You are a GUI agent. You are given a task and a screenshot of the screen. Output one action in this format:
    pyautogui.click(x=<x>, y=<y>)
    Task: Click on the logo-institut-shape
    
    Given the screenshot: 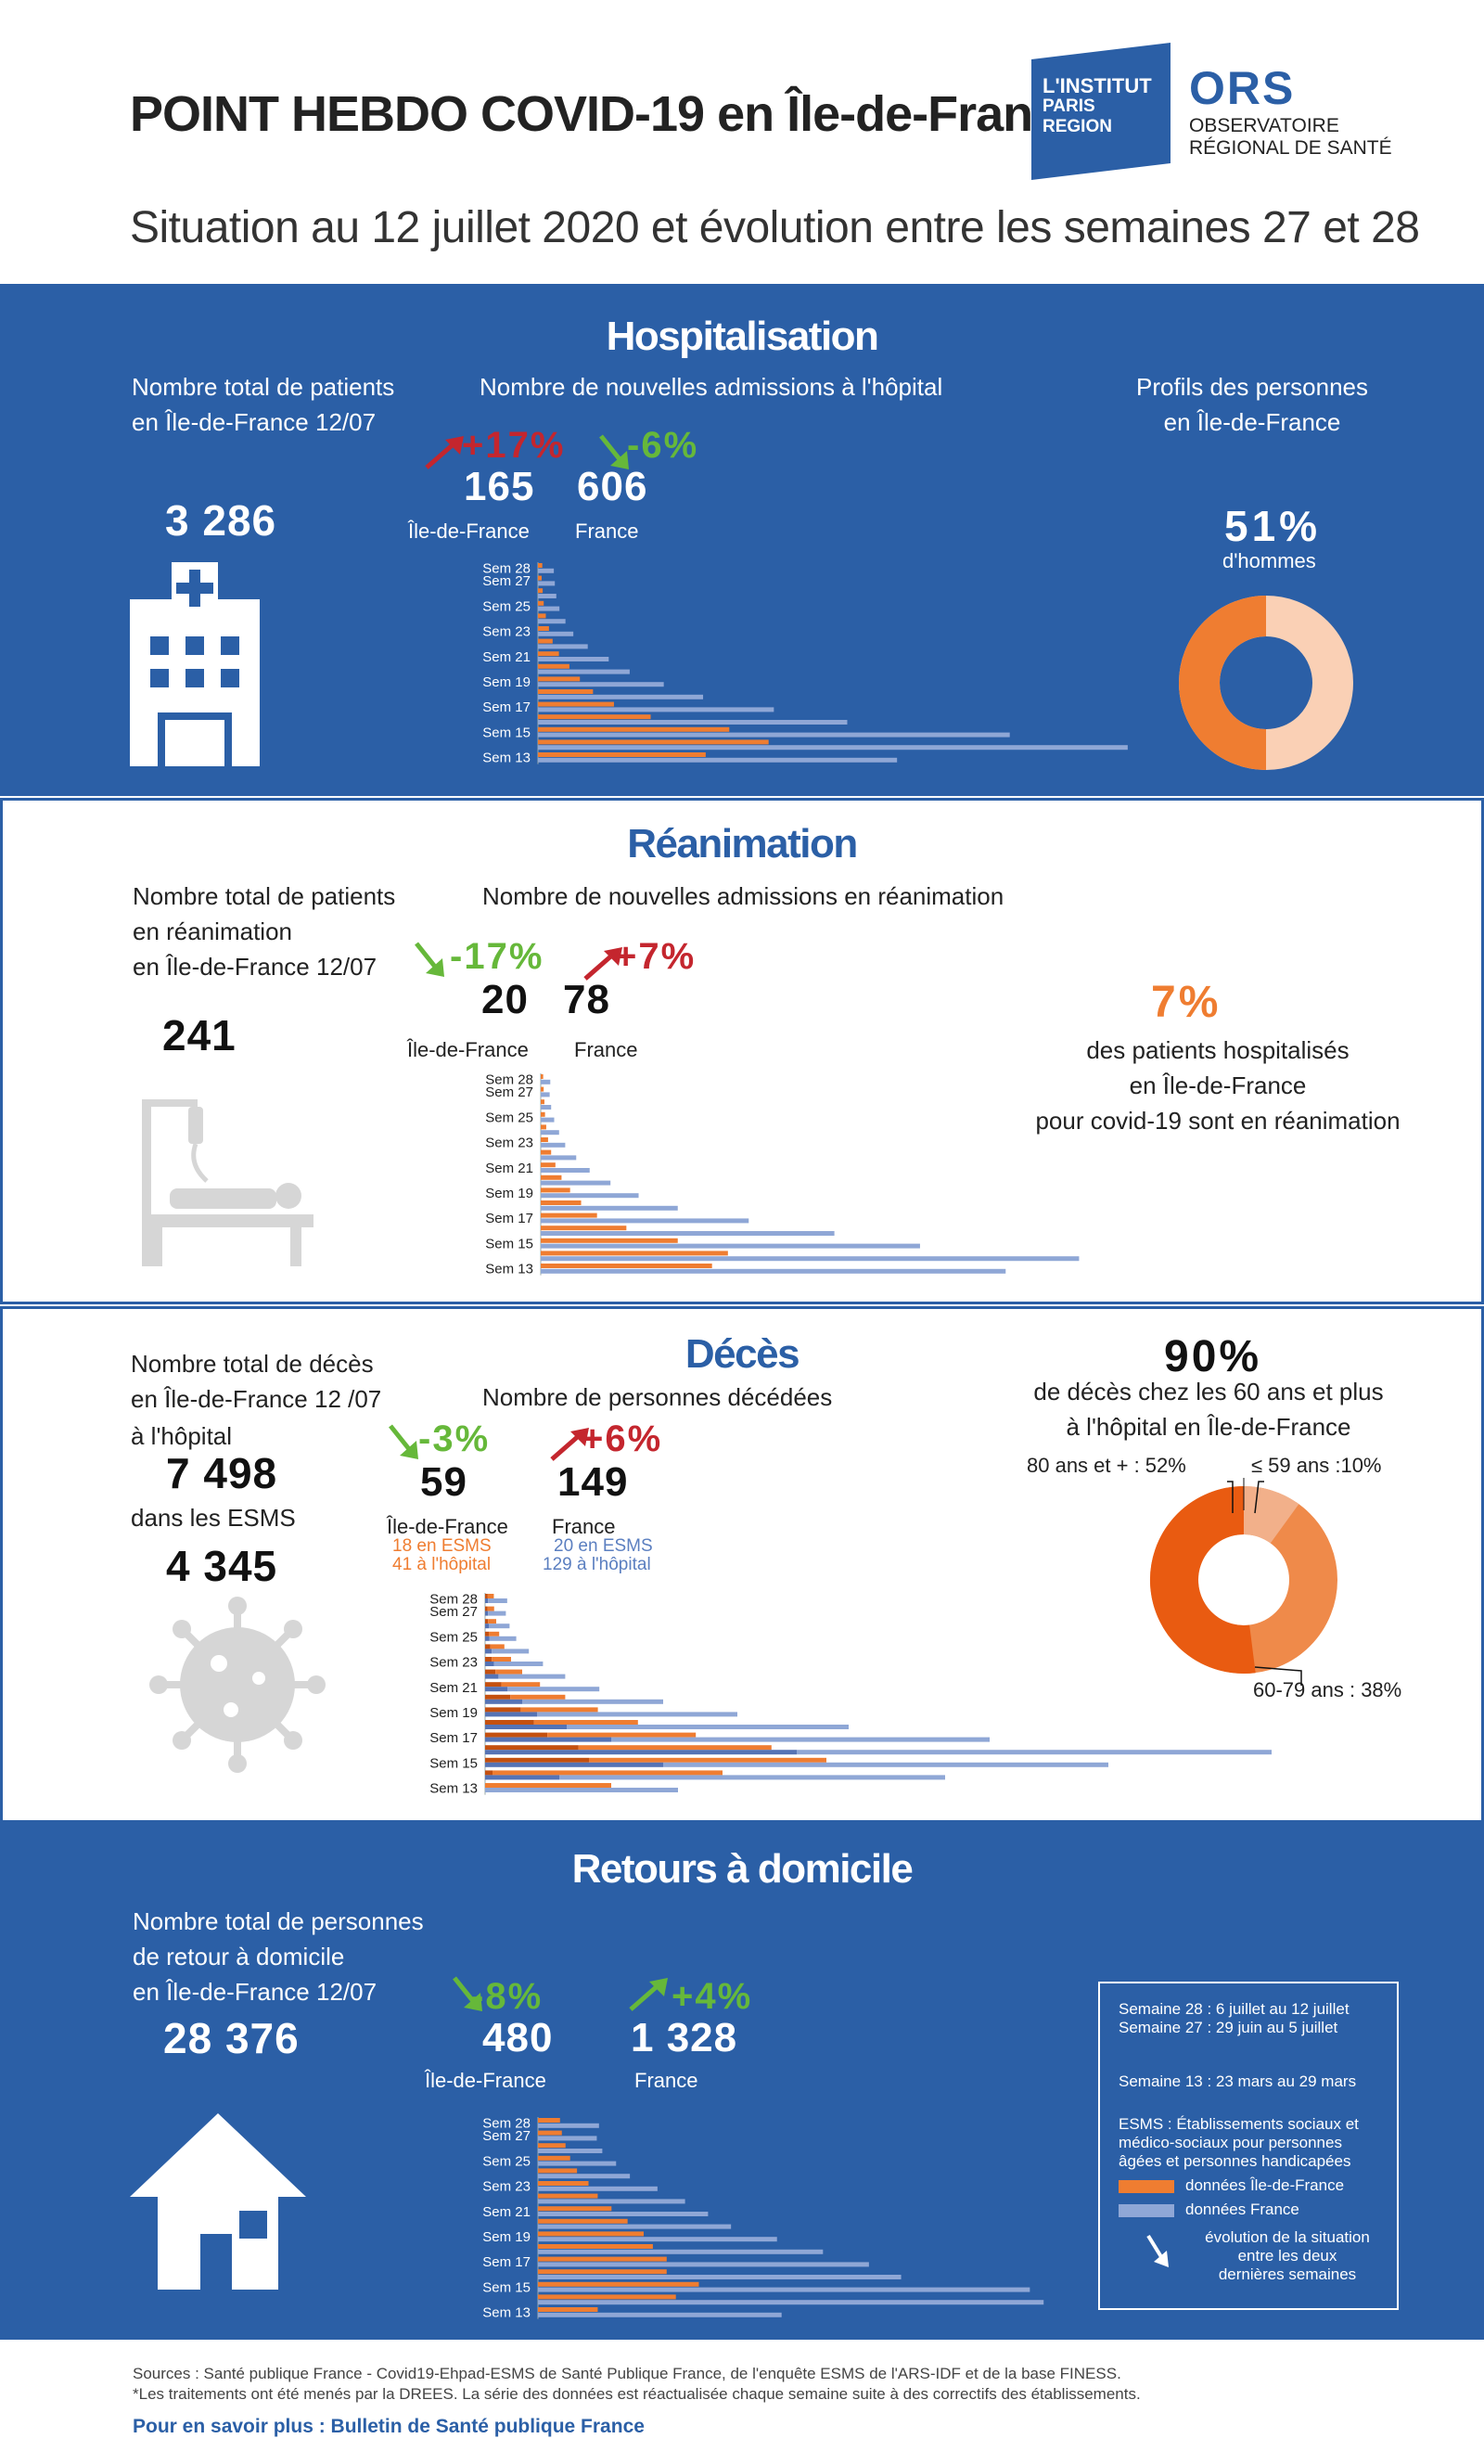 What is the action you would take?
    pyautogui.click(x=1101, y=111)
    